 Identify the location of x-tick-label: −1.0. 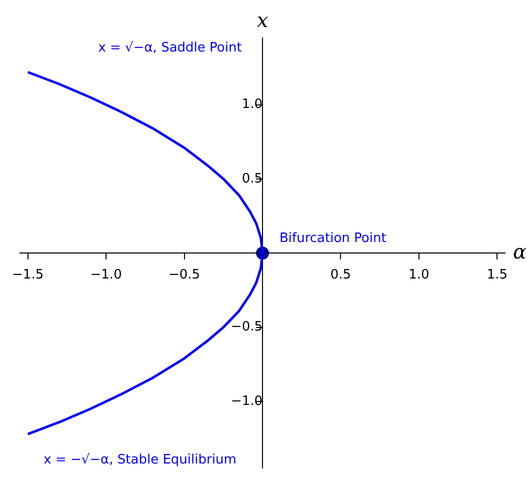
(106, 274).